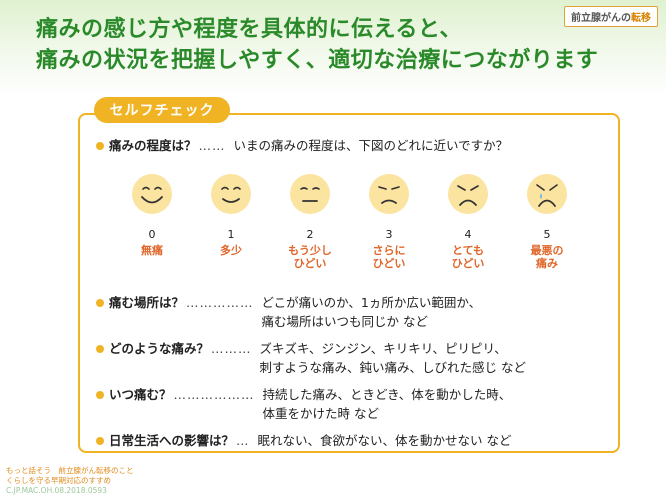 Image resolution: width=666 pixels, height=500 pixels. I want to click on pain-scale-item: 2 もう少し ひどい, so click(310, 221).